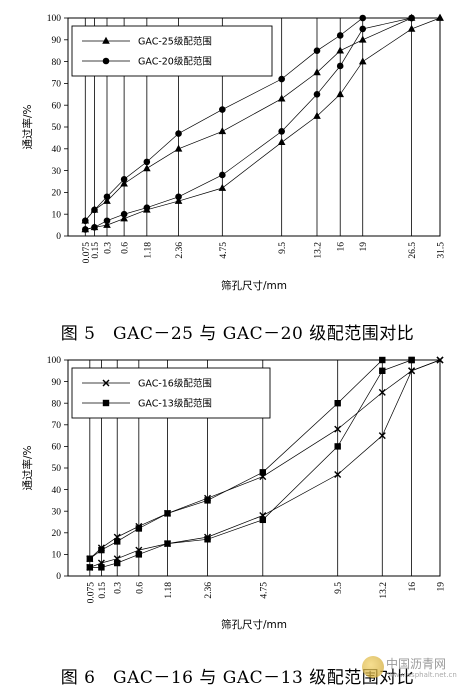 The height and width of the screenshot is (692, 475). I want to click on legend: GAC-25级配范围 GAC-20级配范围, so click(172, 51).